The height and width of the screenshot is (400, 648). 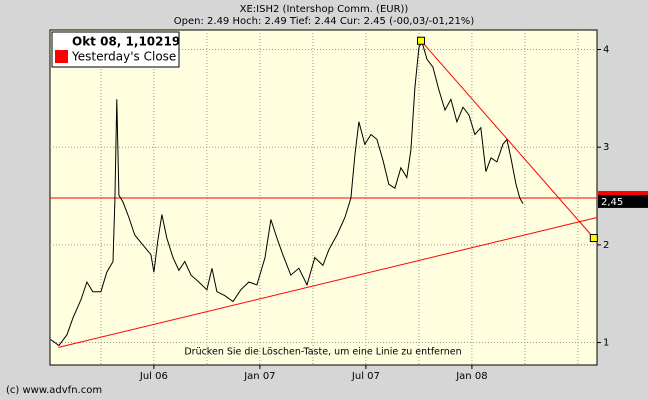 What do you see at coordinates (606, 50) in the screenshot?
I see `y-tick-label: 4` at bounding box center [606, 50].